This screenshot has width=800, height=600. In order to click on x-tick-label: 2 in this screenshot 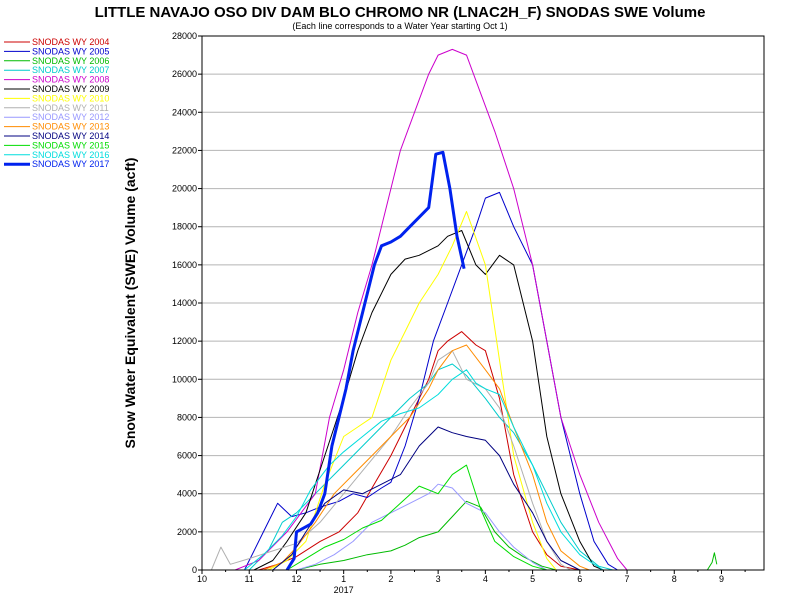, I will do `click(390, 579)`.